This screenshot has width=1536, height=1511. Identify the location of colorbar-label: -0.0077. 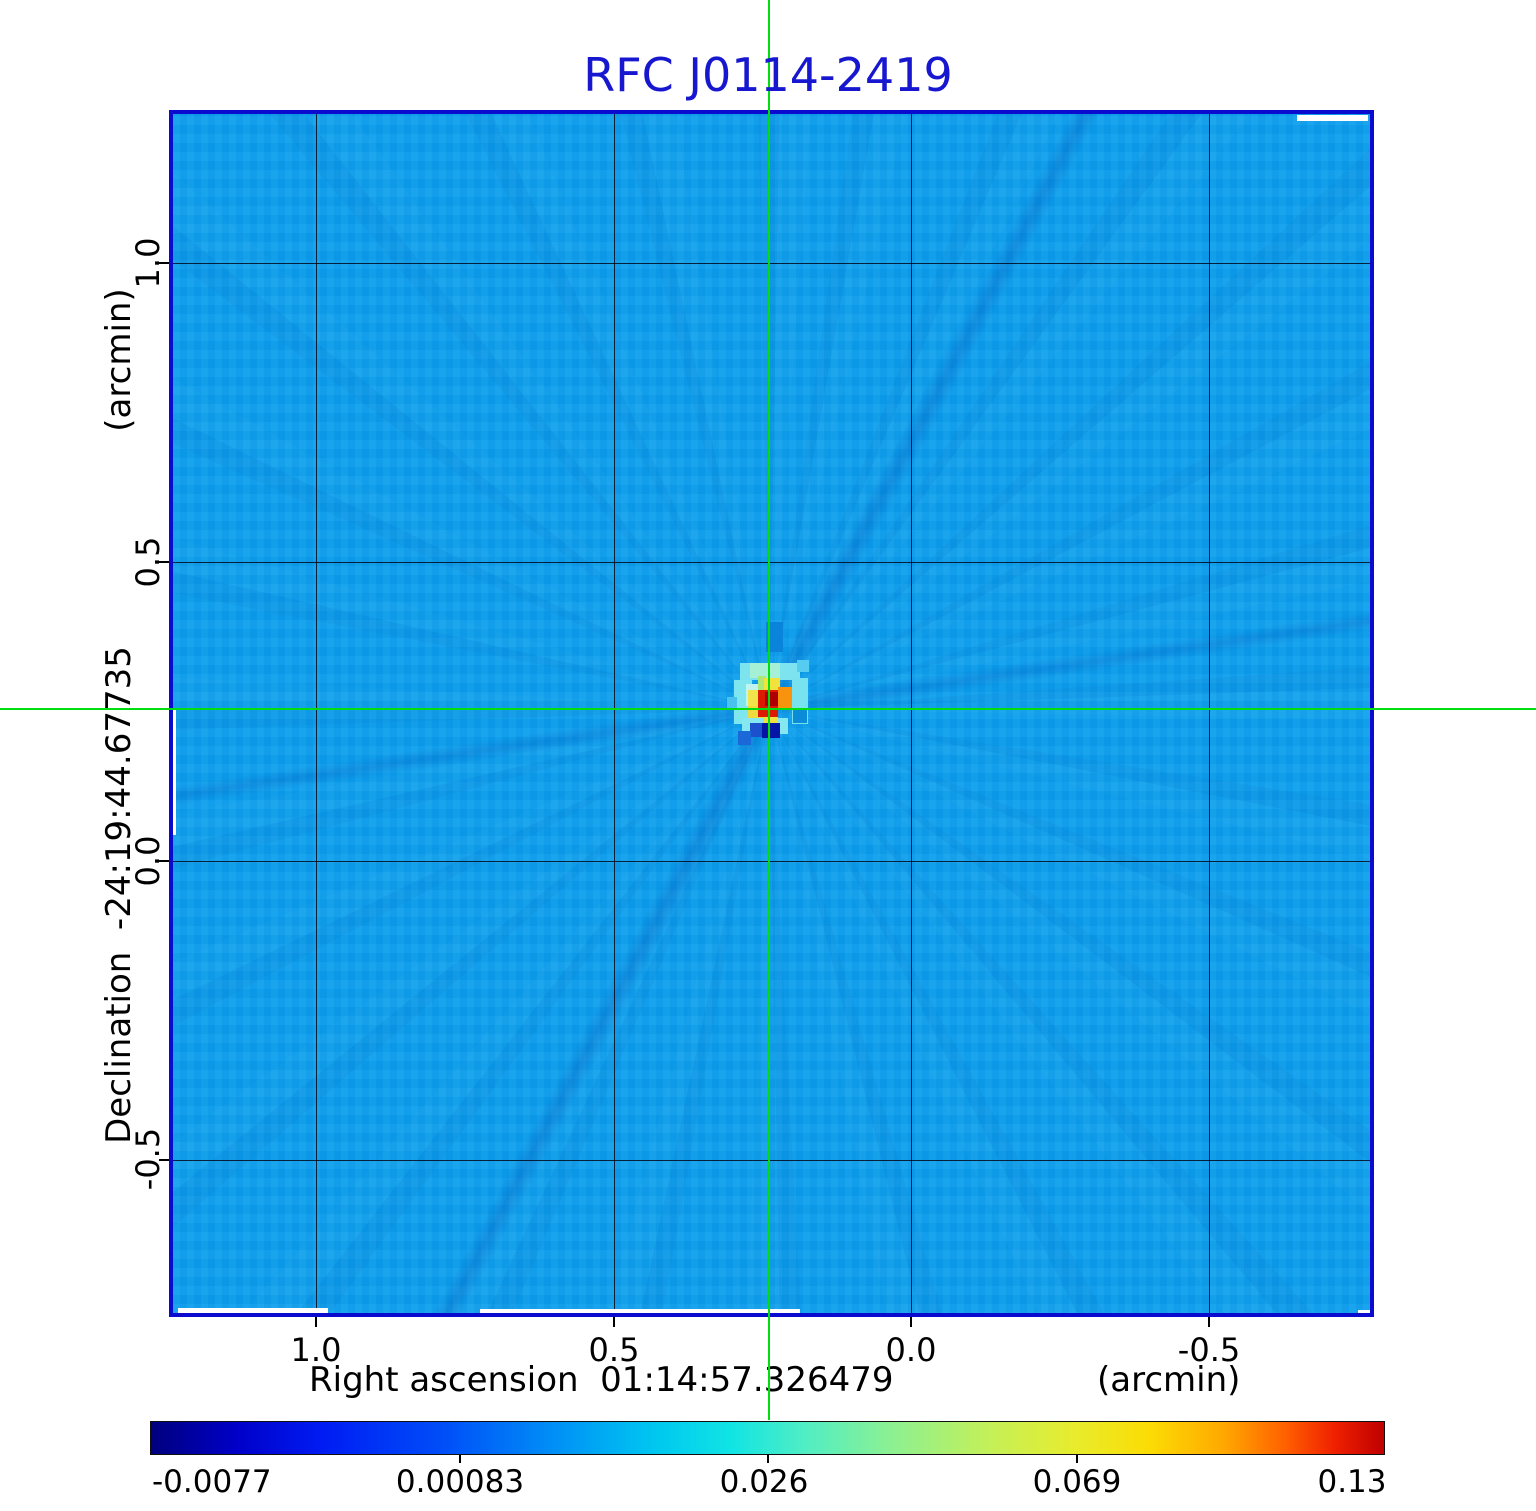
(212, 1482).